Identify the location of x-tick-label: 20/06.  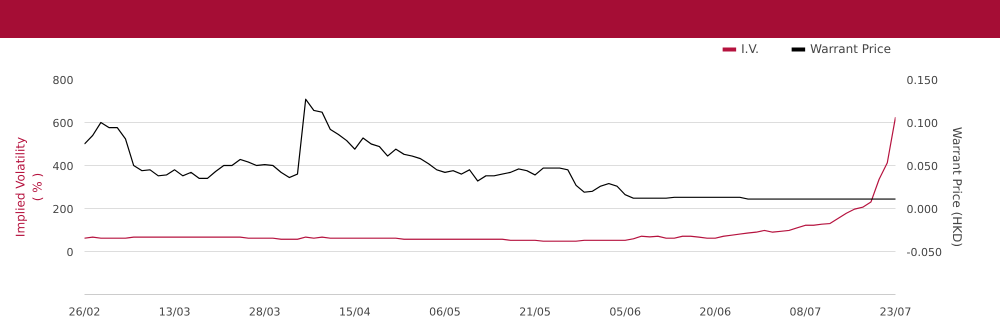
(715, 312).